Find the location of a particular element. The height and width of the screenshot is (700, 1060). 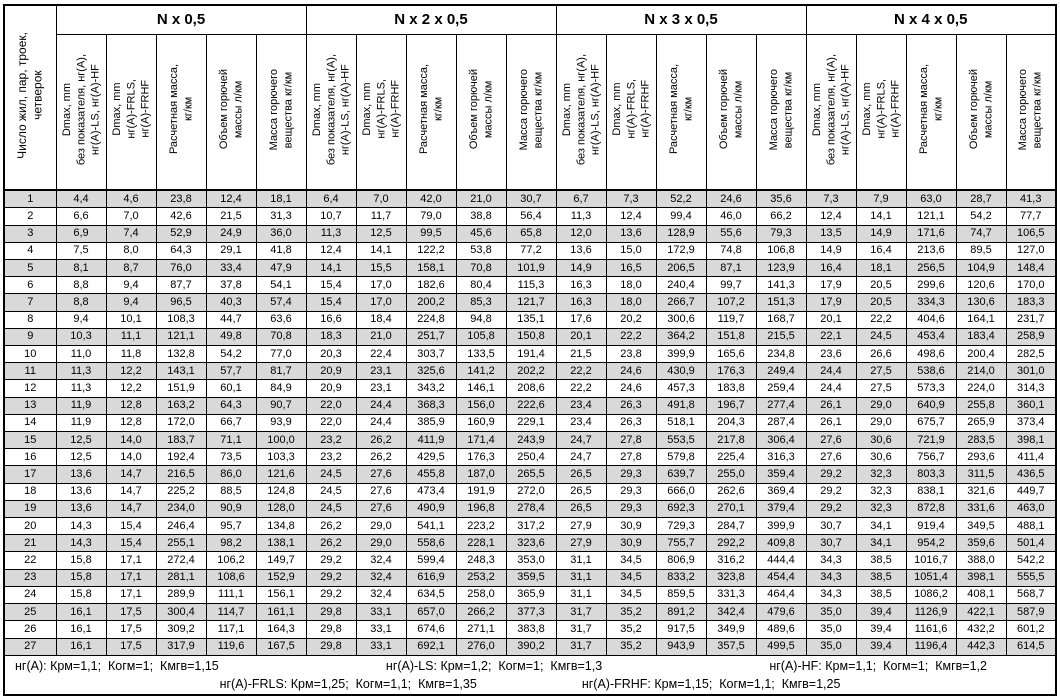

value-cell: 32,3 is located at coordinates (881, 509).